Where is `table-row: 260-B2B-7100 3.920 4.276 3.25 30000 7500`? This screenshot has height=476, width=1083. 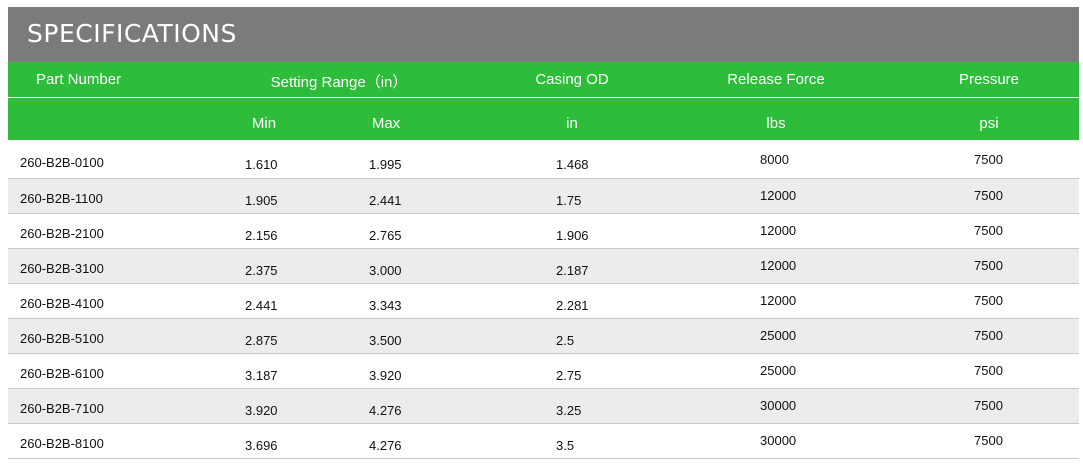
table-row: 260-B2B-7100 3.920 4.276 3.25 30000 7500 is located at coordinates (543, 406).